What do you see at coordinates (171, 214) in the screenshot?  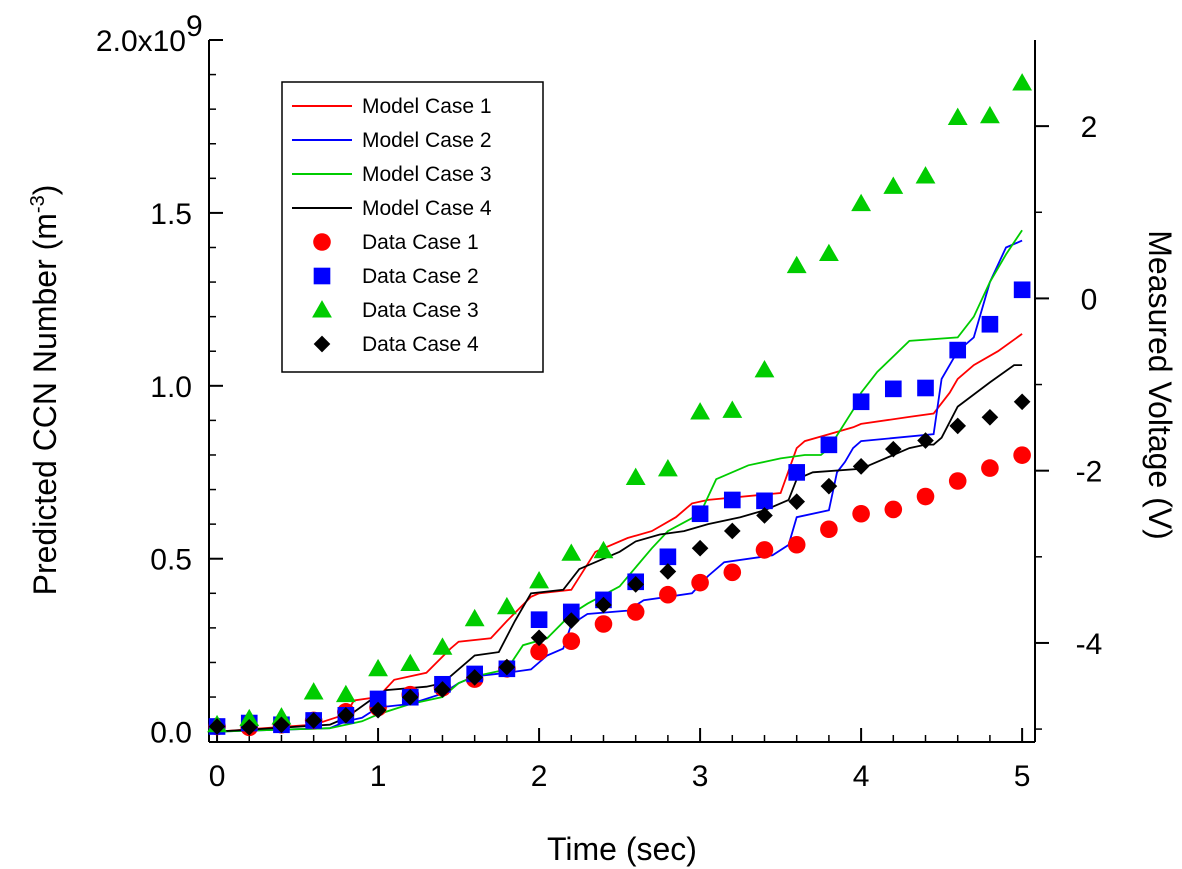 I see `y-tick-label-3: 1.5` at bounding box center [171, 214].